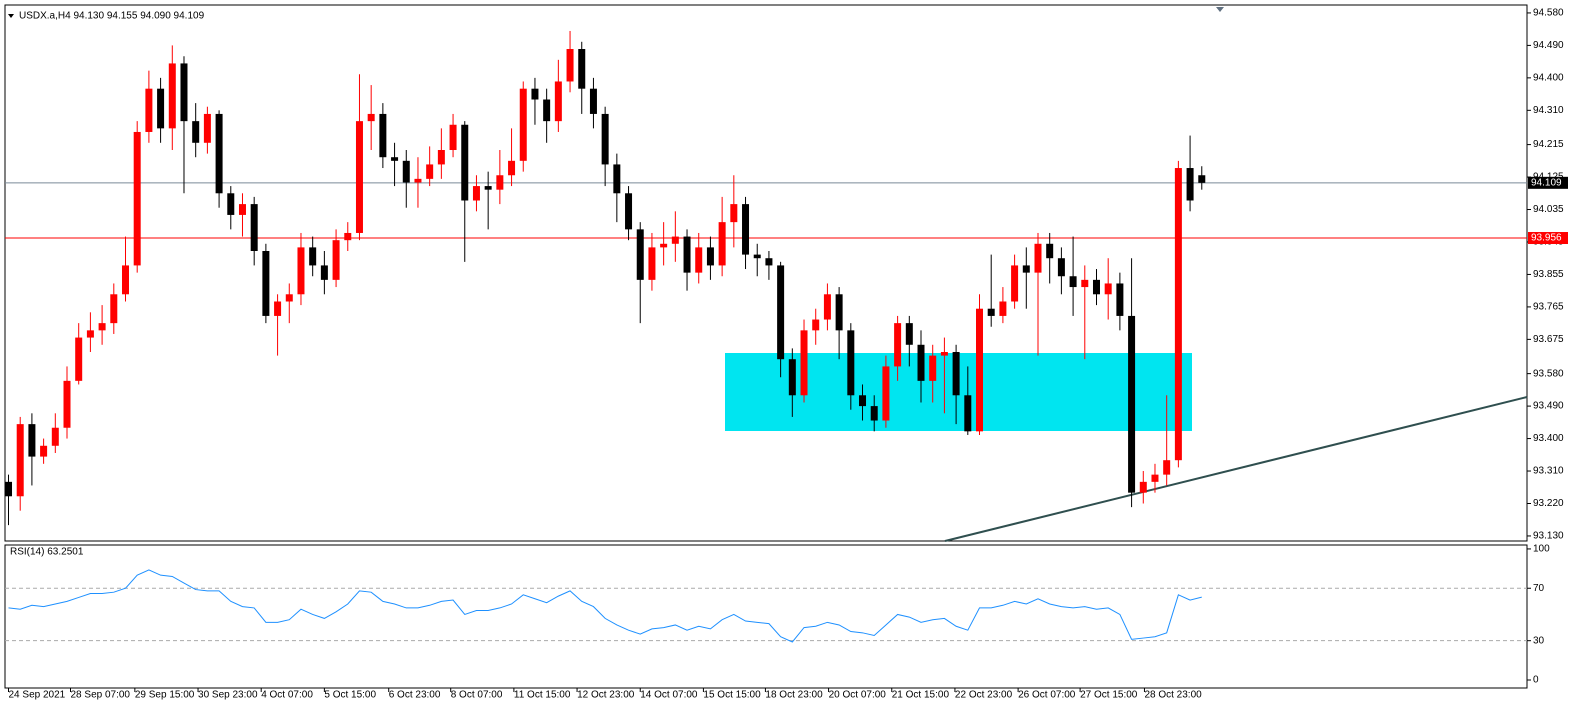 The width and height of the screenshot is (1584, 711). What do you see at coordinates (1539, 588) in the screenshot?
I see `y-tick-label: 70` at bounding box center [1539, 588].